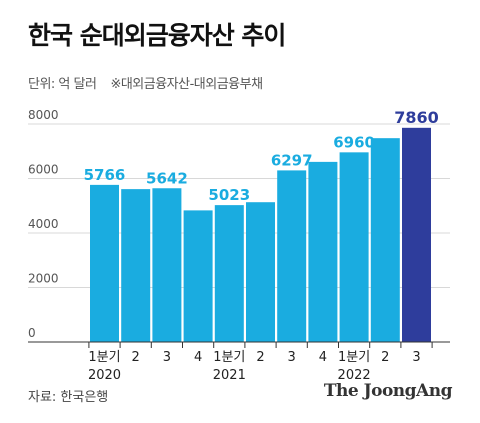 The height and width of the screenshot is (423, 480). What do you see at coordinates (157, 35) in the screenshot?
I see `chart-title: 한국 순대외금융자산 추이` at bounding box center [157, 35].